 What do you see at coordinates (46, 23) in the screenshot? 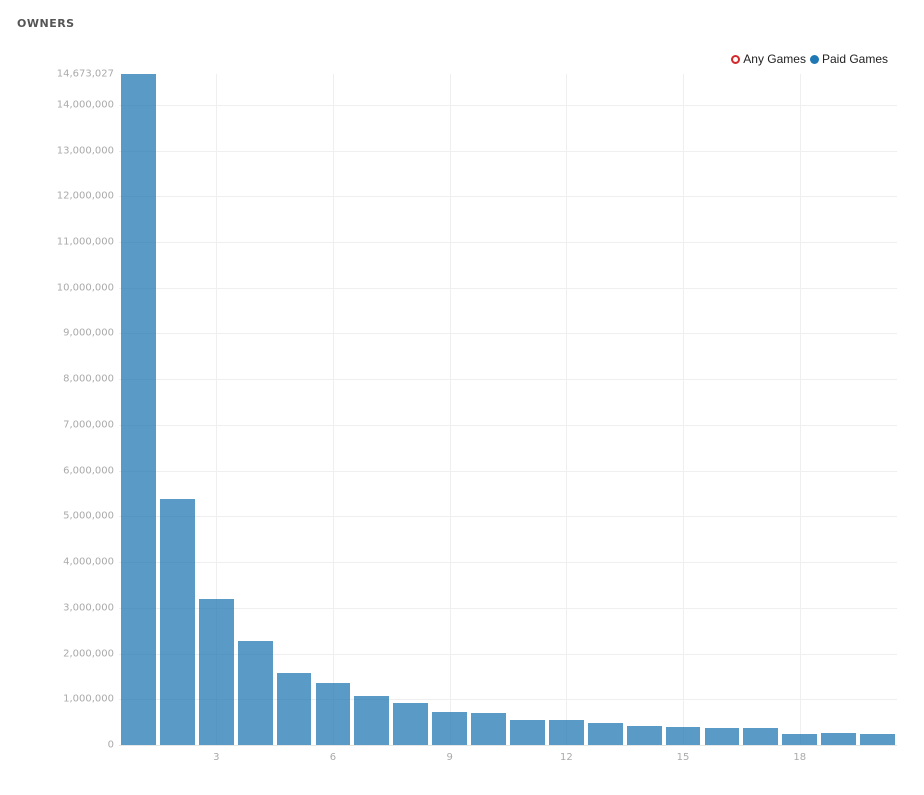
I see `chart-title: OWNERS` at bounding box center [46, 23].